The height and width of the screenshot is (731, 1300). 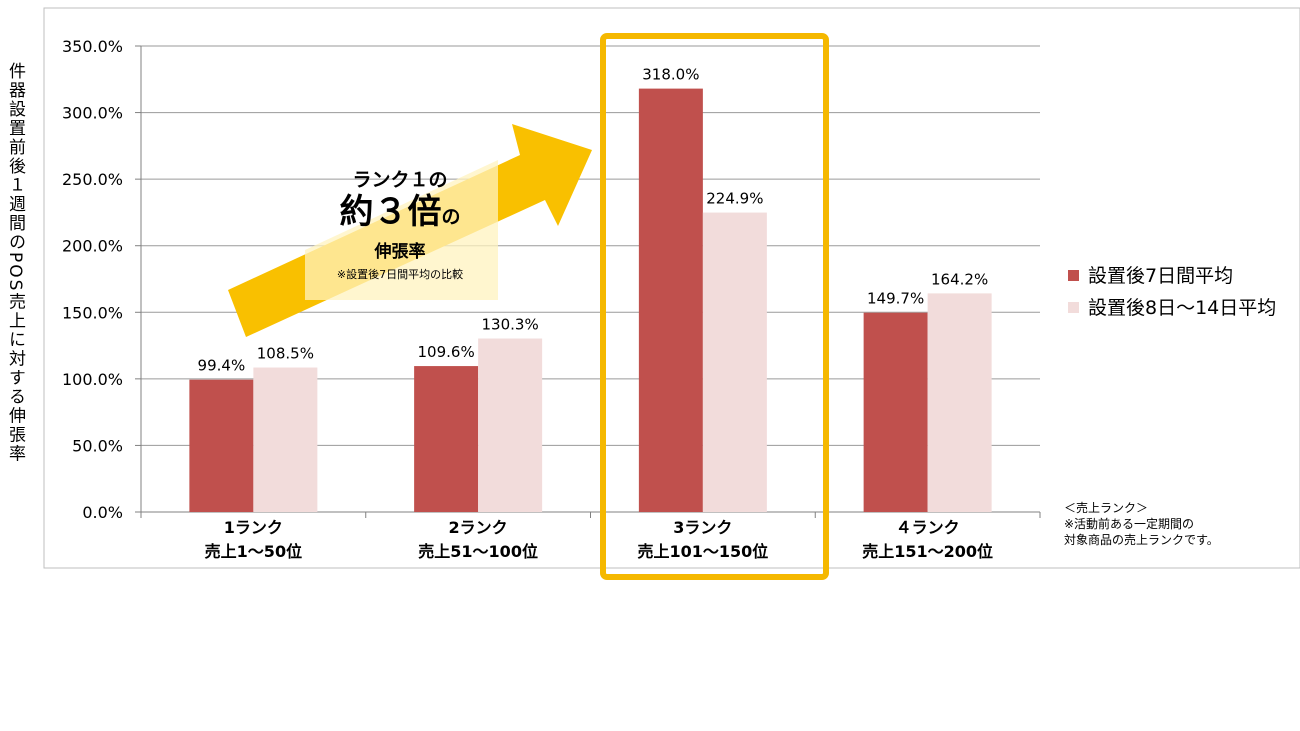 I want to click on callout: ランク１の 約３倍の 伸張率 ※設置後7日間平均の比較, so click(x=400, y=223).